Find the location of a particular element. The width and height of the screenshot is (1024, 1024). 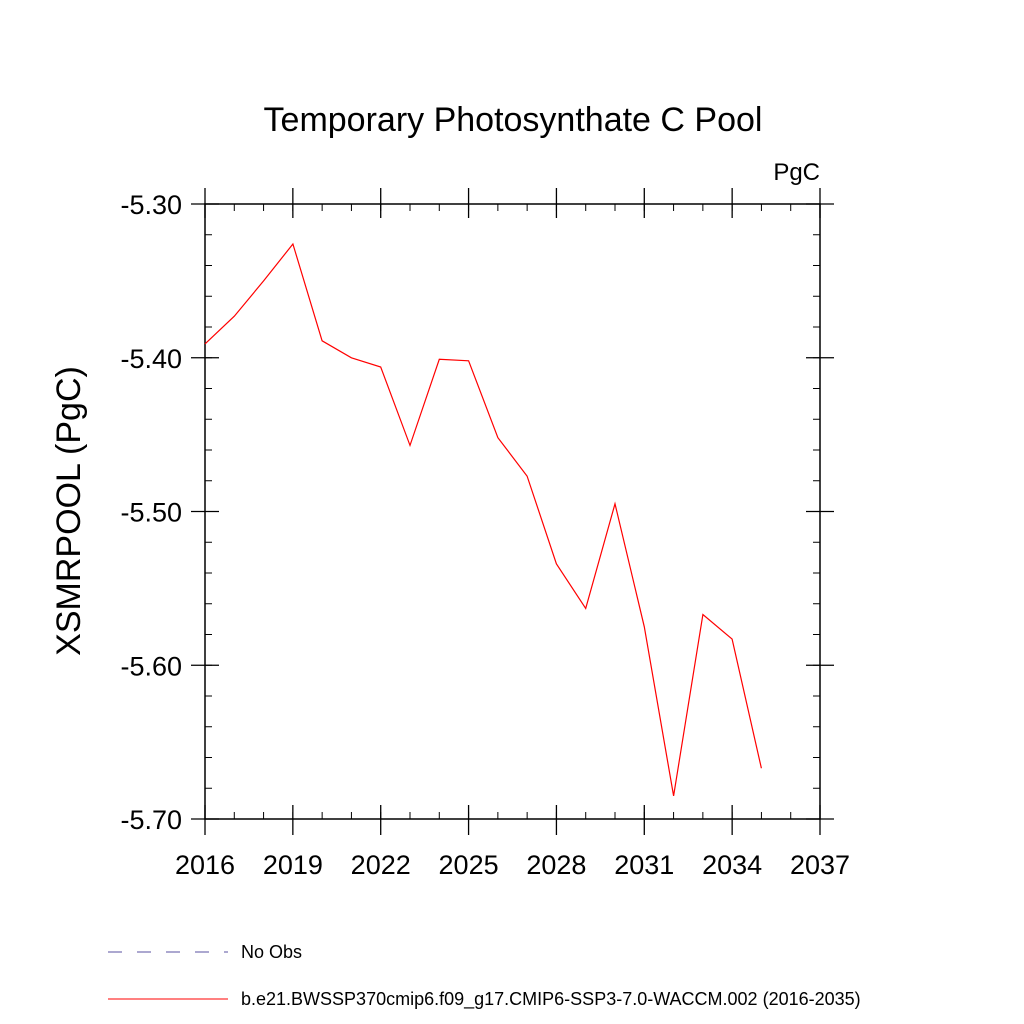

x-tick-label: 2016 is located at coordinates (205, 865).